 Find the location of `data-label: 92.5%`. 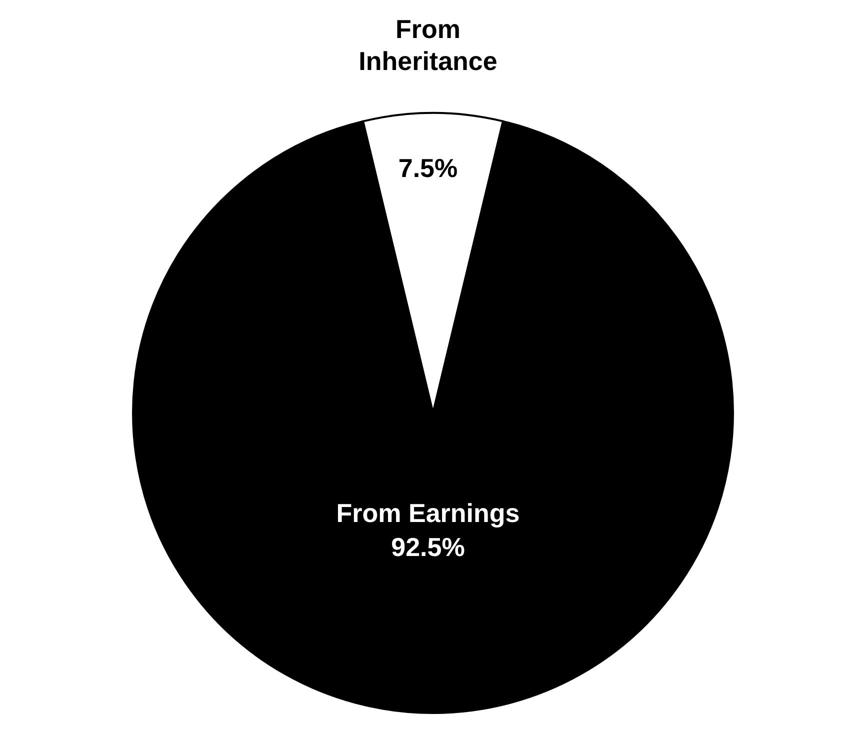

data-label: 92.5% is located at coordinates (428, 547).